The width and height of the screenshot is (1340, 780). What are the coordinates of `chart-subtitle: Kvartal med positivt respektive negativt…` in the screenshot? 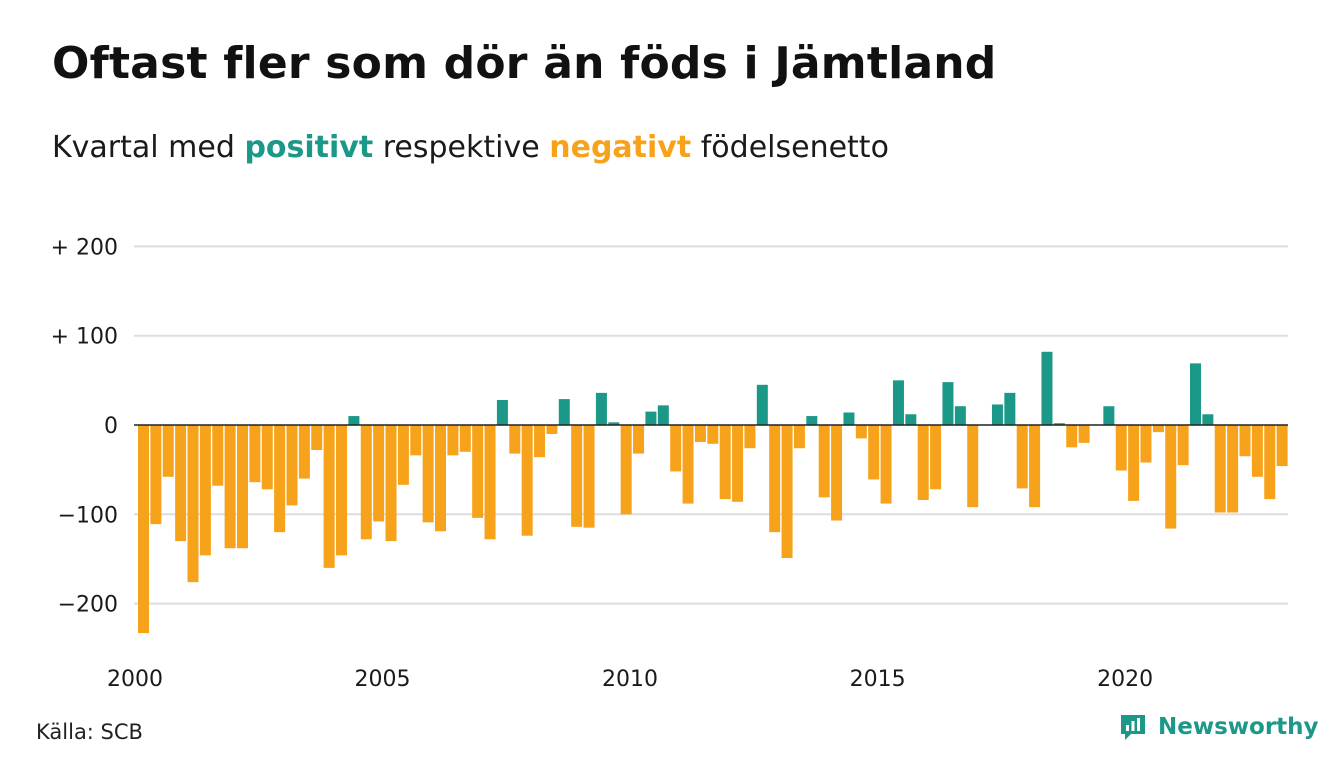 It's located at (470, 147).